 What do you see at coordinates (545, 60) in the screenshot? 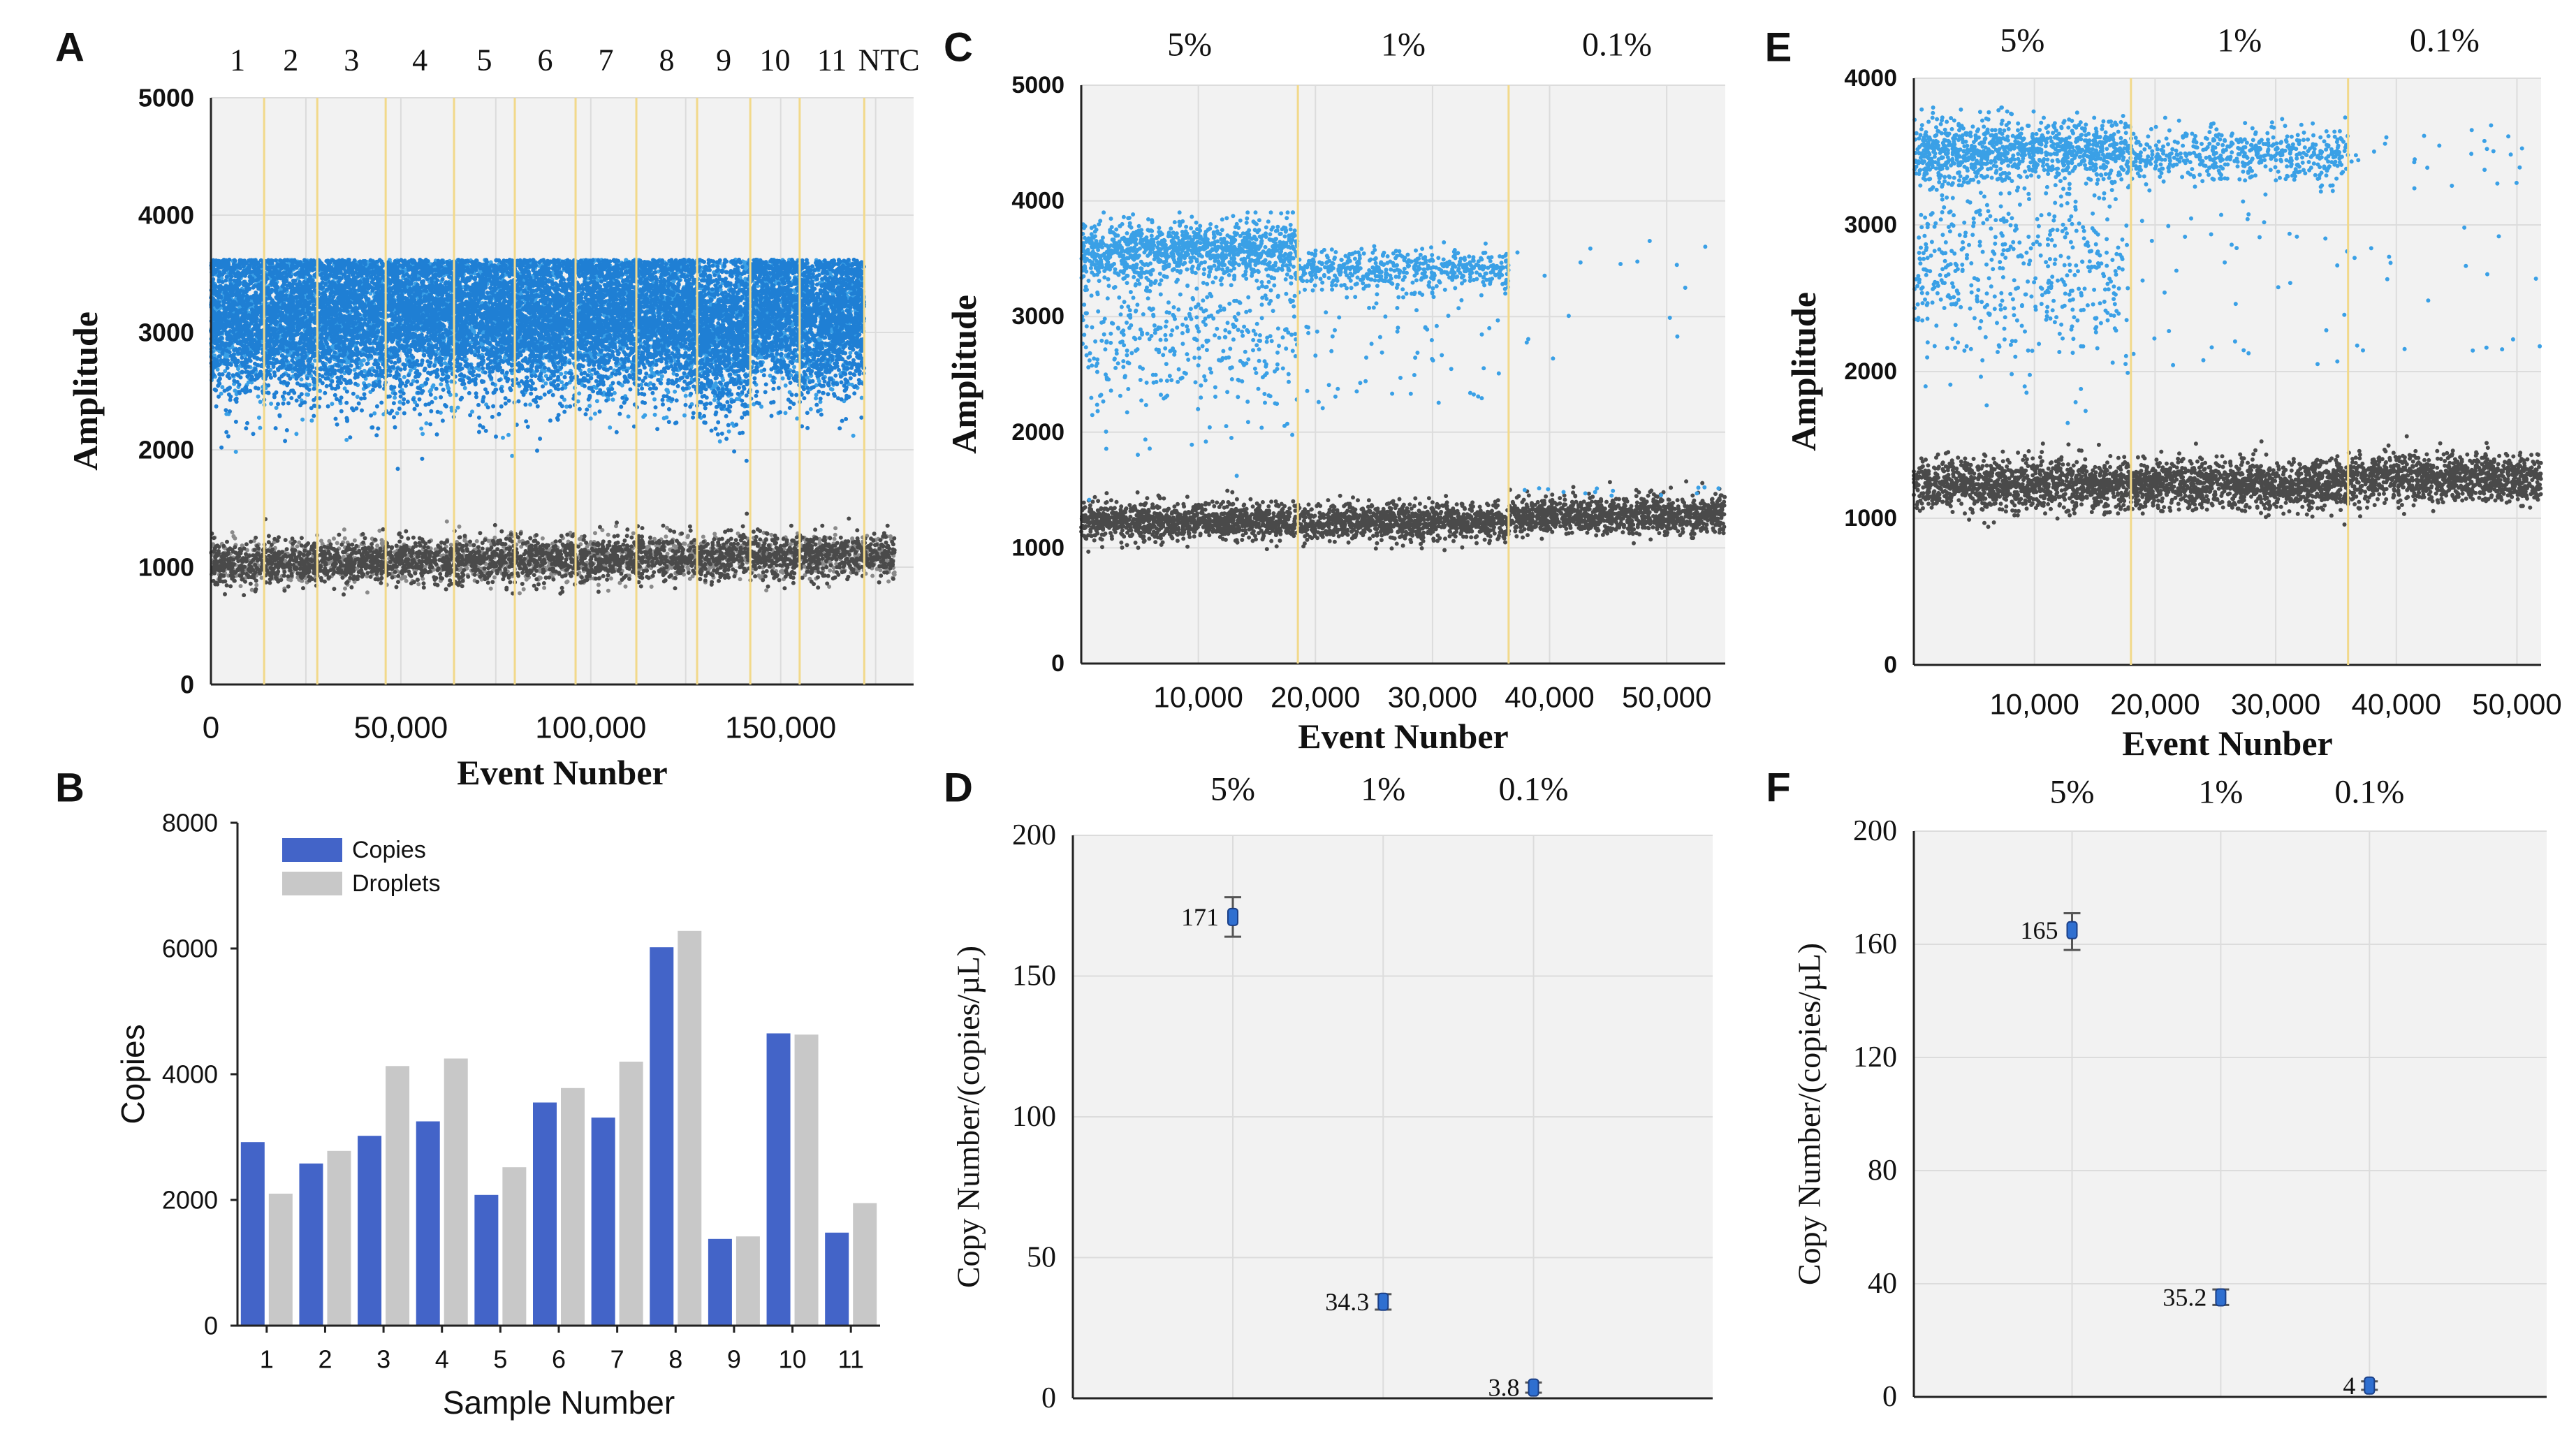
I see `well-label: 6` at bounding box center [545, 60].